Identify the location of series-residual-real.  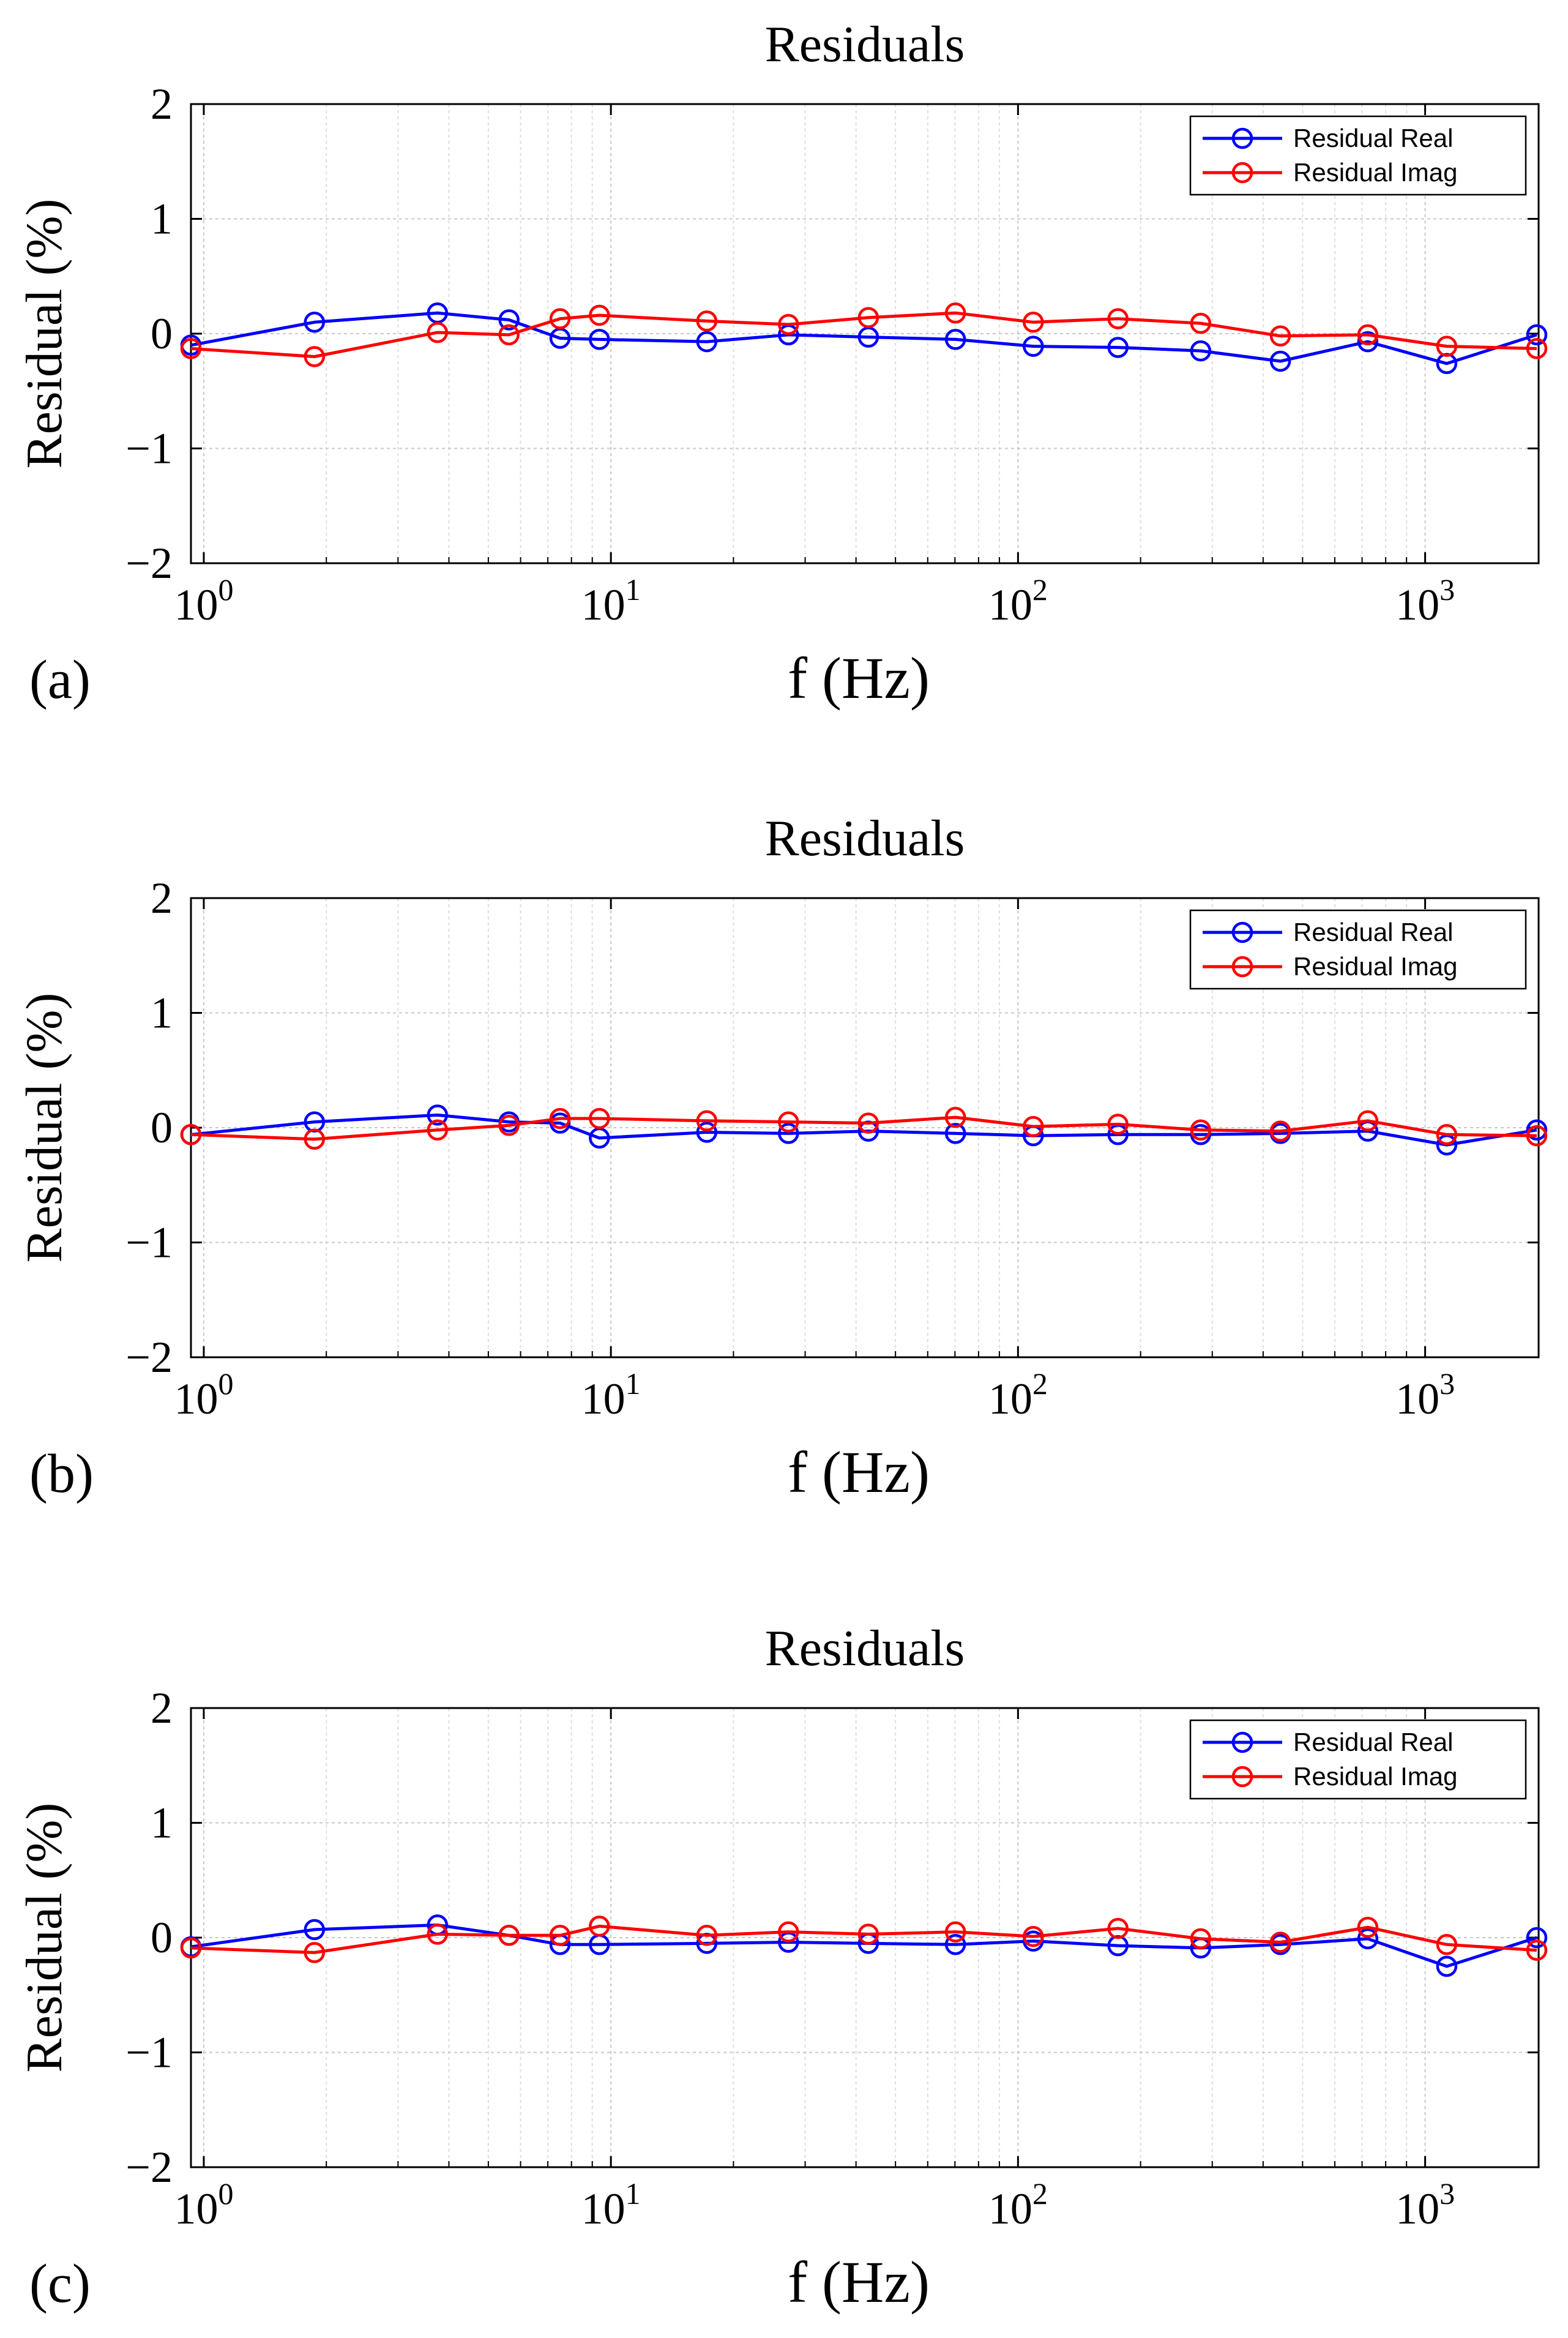
(864, 338).